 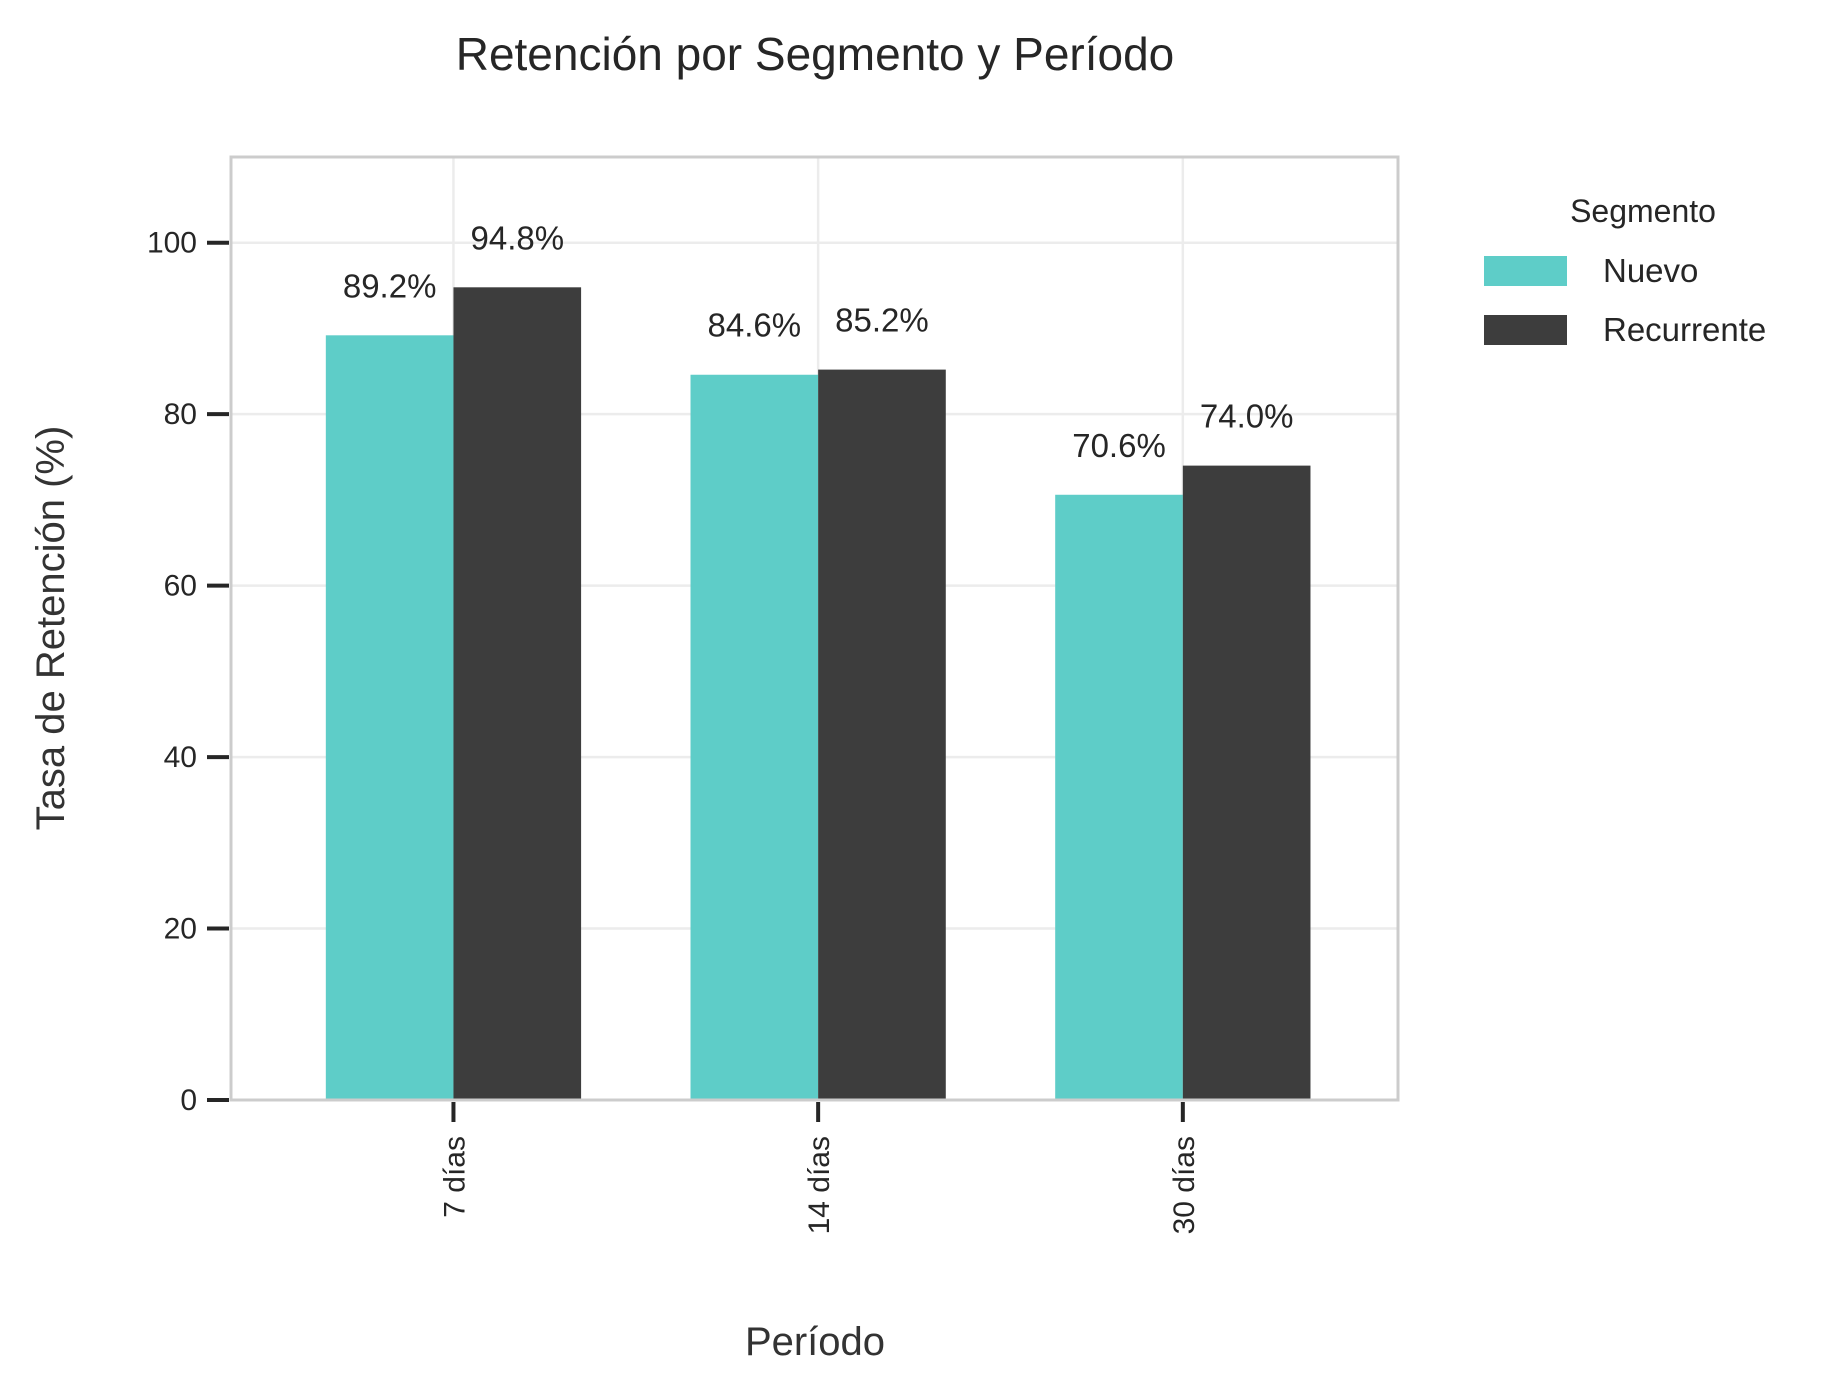 What do you see at coordinates (1643, 211) in the screenshot?
I see `legend-title: Segmento` at bounding box center [1643, 211].